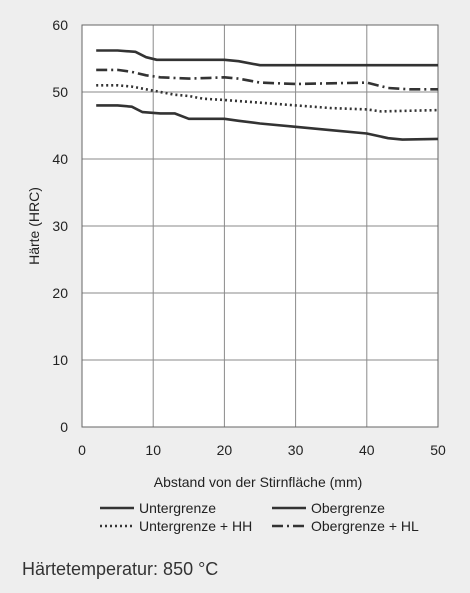  Describe the element at coordinates (60, 25) in the screenshot. I see `y-tick-label: 60` at that location.